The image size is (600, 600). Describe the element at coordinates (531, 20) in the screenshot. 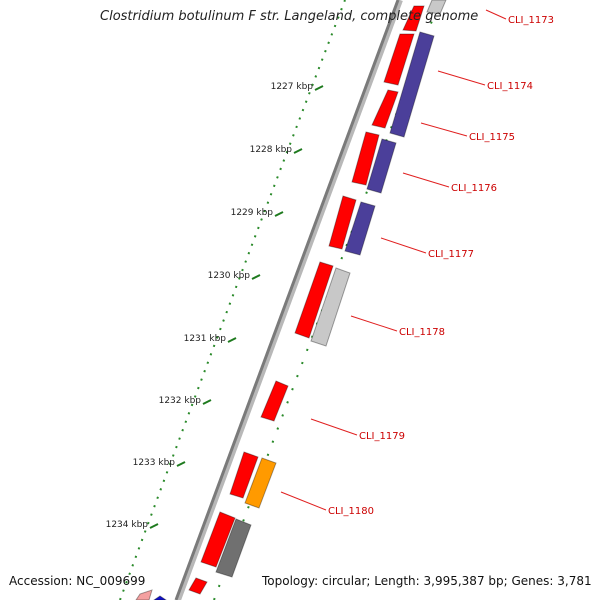

I see `gene-label: CLI_1173` at that location.